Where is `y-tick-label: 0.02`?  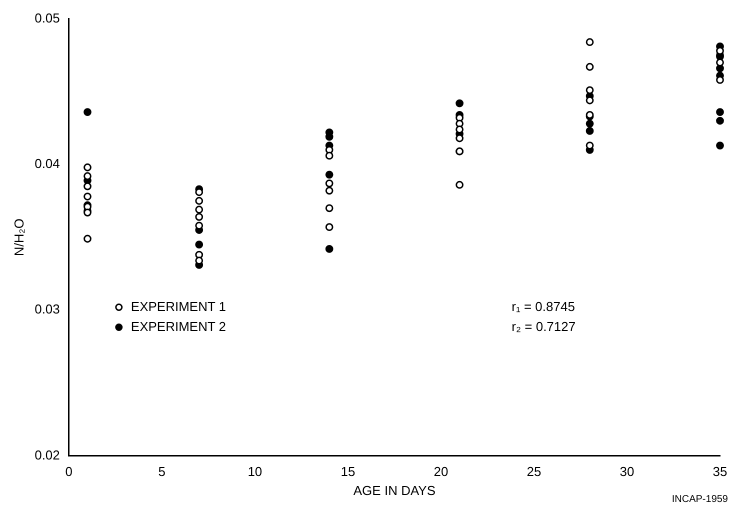 y-tick-label: 0.02 is located at coordinates (47, 454).